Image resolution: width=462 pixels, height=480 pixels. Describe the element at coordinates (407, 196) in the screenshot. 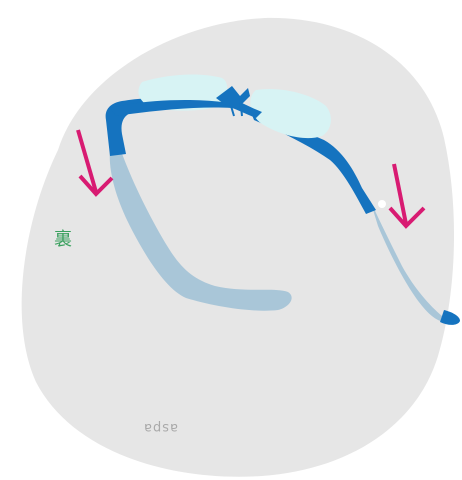

I see `right-down-arrow-icon` at that location.